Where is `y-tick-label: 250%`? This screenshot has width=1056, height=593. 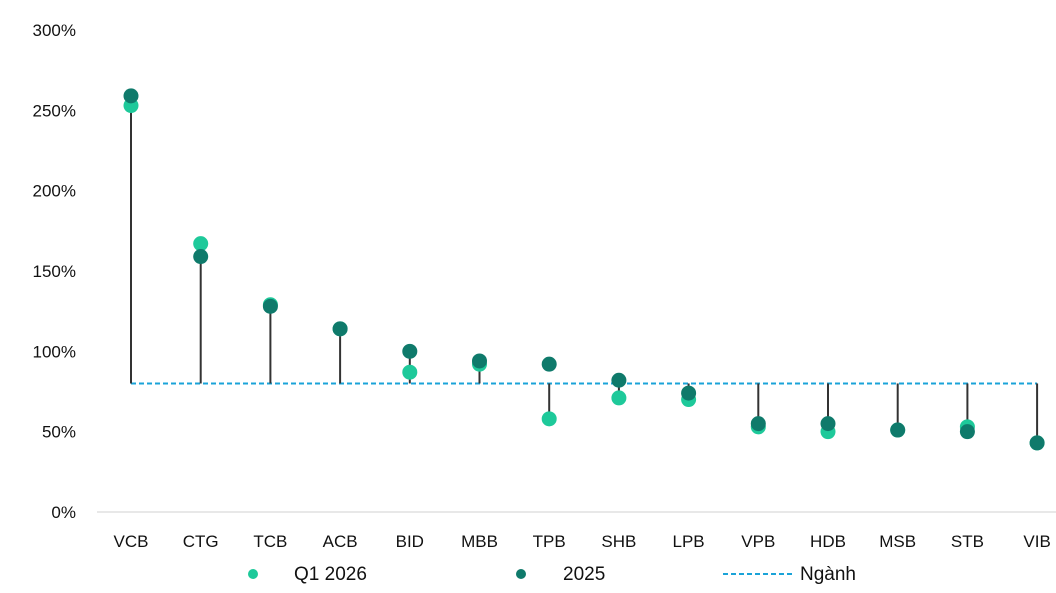 y-tick-label: 250% is located at coordinates (54, 110).